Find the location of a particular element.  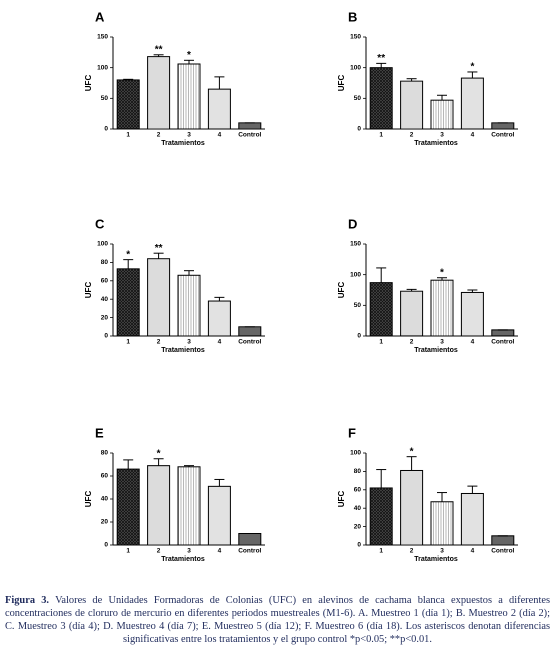

panel-label: B is located at coordinates (352, 16).